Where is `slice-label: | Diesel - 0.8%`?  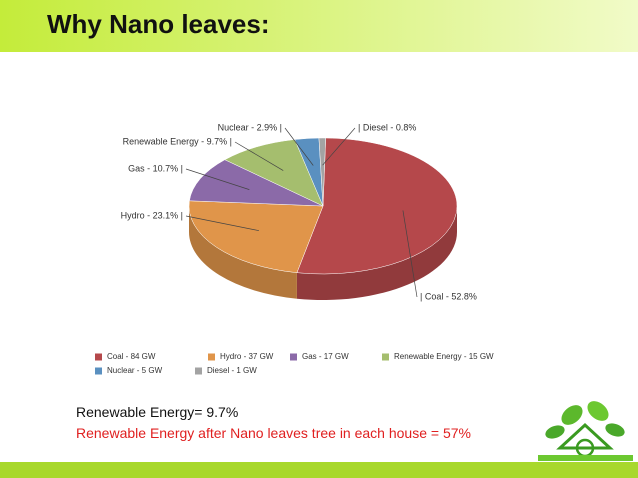 slice-label: | Diesel - 0.8% is located at coordinates (387, 127).